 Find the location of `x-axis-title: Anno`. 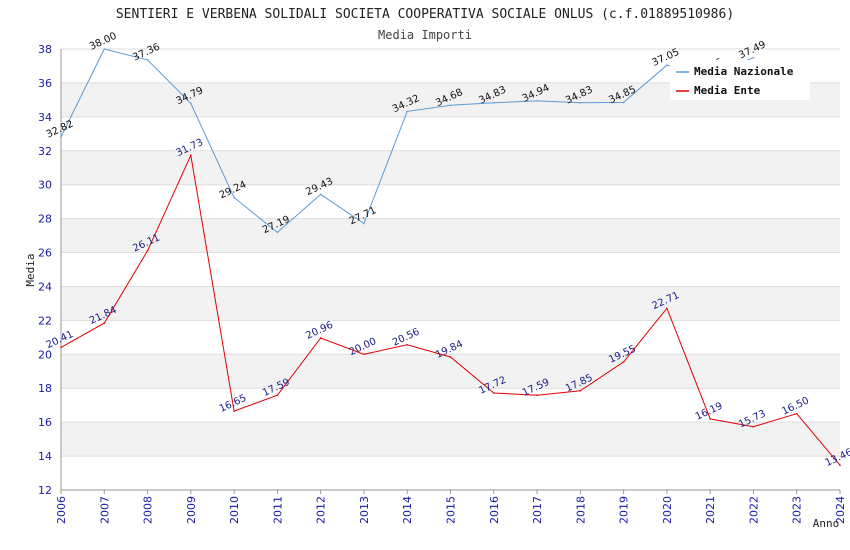

x-axis-title: Anno is located at coordinates (826, 523).